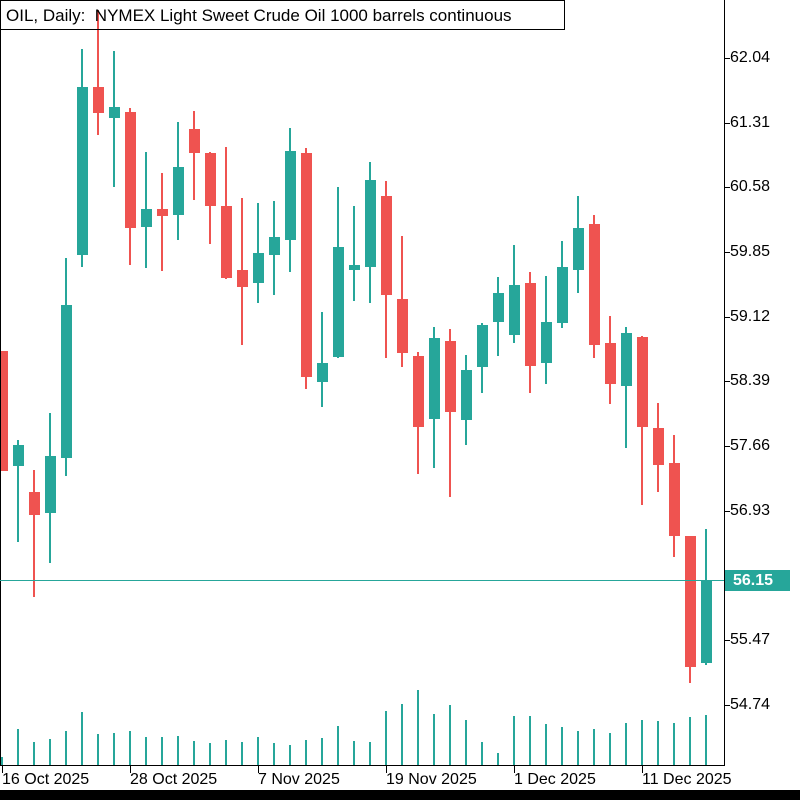  Describe the element at coordinates (750, 446) in the screenshot. I see `price-tick-label: 57.66` at that location.